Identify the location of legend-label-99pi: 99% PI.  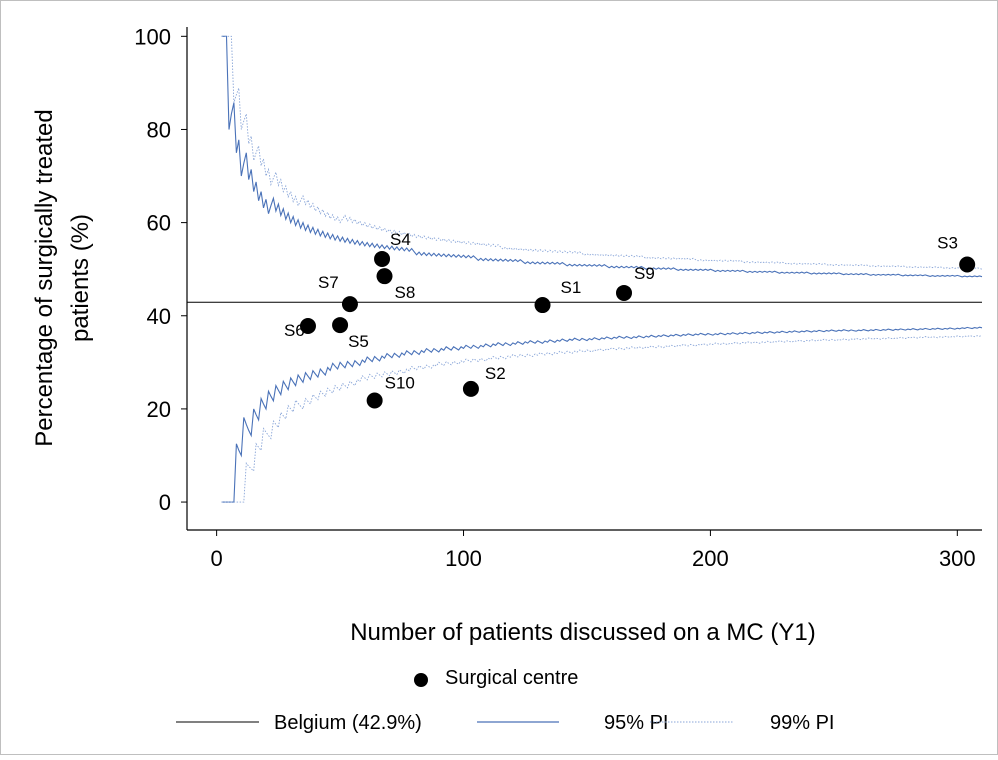
(802, 723).